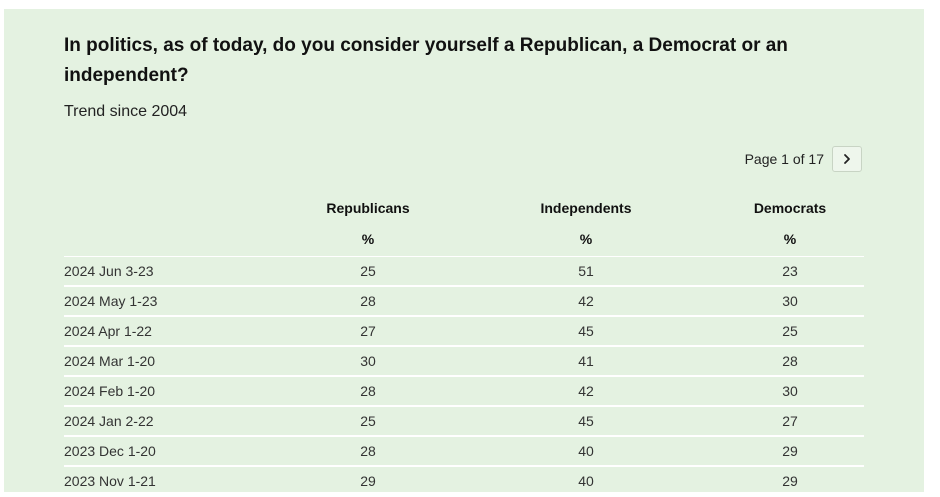 Image resolution: width=940 pixels, height=497 pixels. I want to click on table-row: 2024 May 1-23 28 42 30, so click(464, 302).